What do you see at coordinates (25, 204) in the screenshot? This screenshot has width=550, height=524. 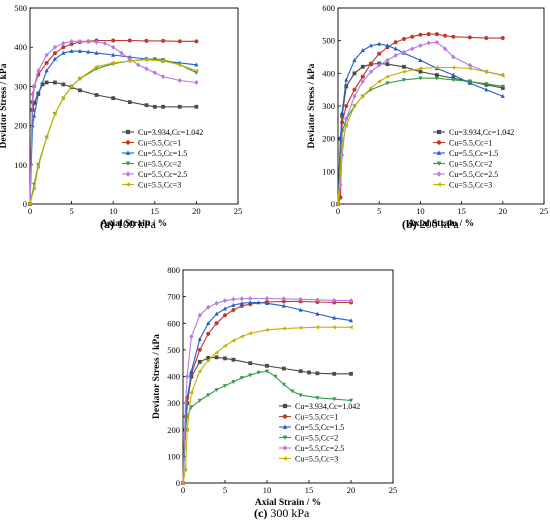 I see `y-tick-label: 0` at bounding box center [25, 204].